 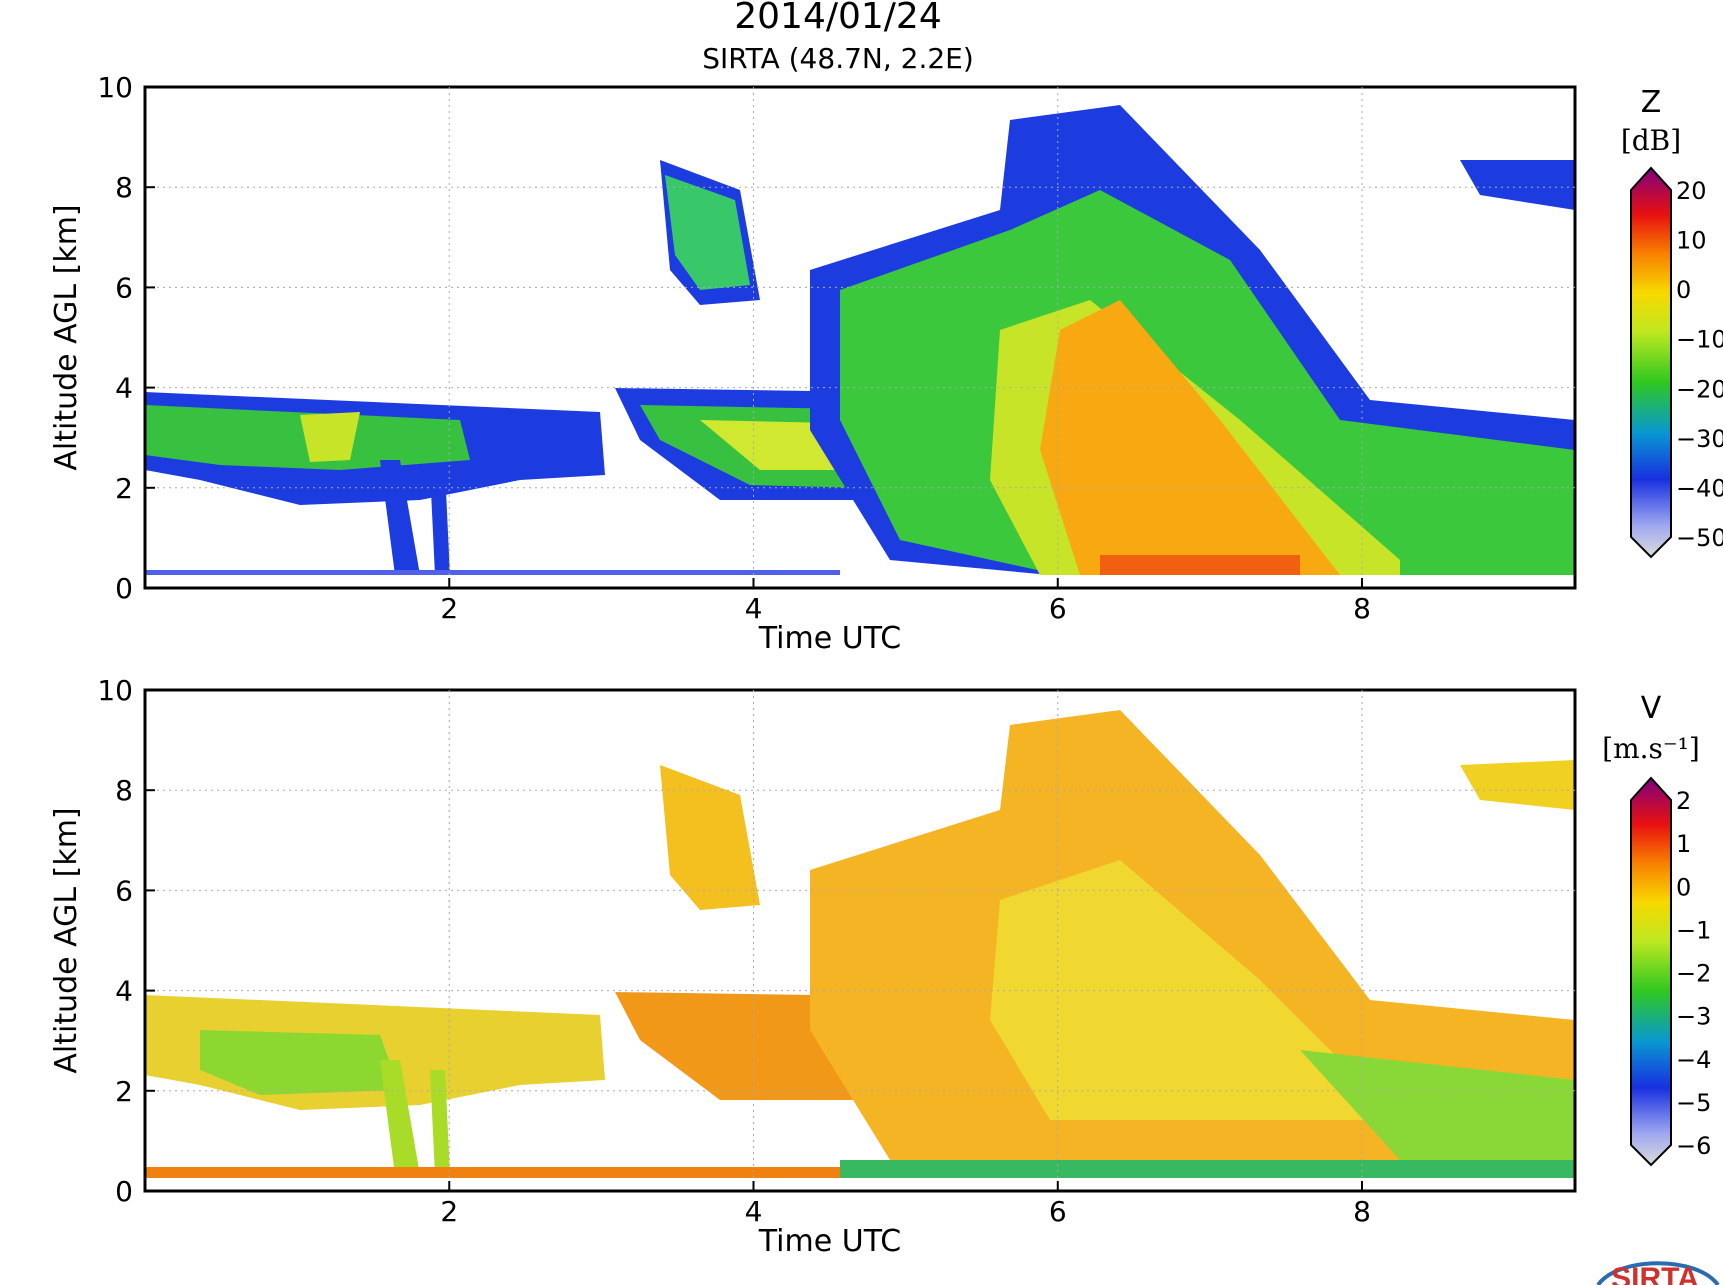 I want to click on z-cb-tick-label: −10, so click(x=1699, y=340).